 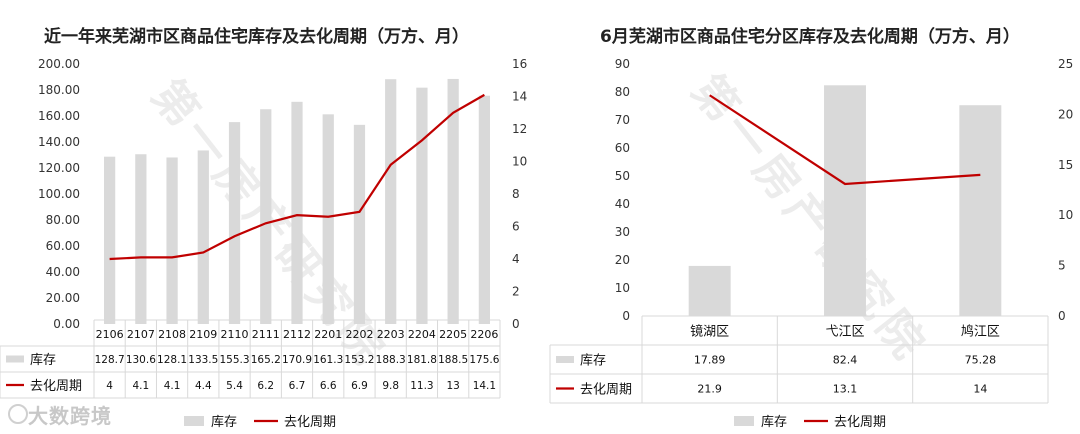 What do you see at coordinates (203, 334) in the screenshot?
I see `chart1-category-label: 2109` at bounding box center [203, 334].